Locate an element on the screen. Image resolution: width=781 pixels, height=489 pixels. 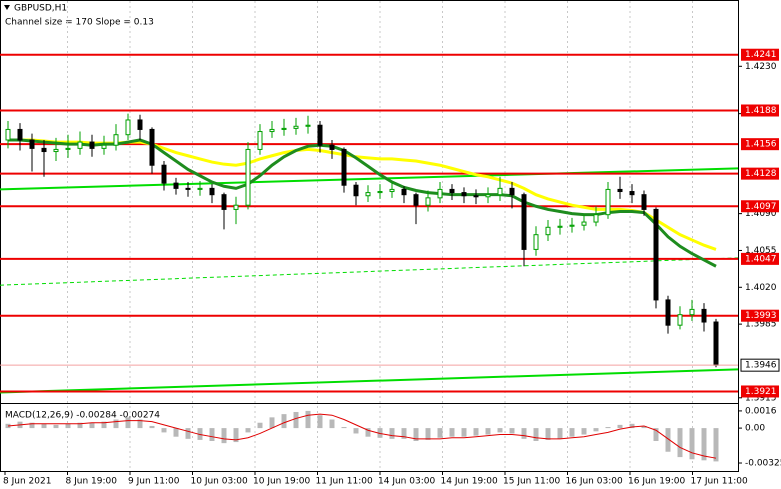
x-tick-label: 16 Jun 03:00 is located at coordinates (594, 482).